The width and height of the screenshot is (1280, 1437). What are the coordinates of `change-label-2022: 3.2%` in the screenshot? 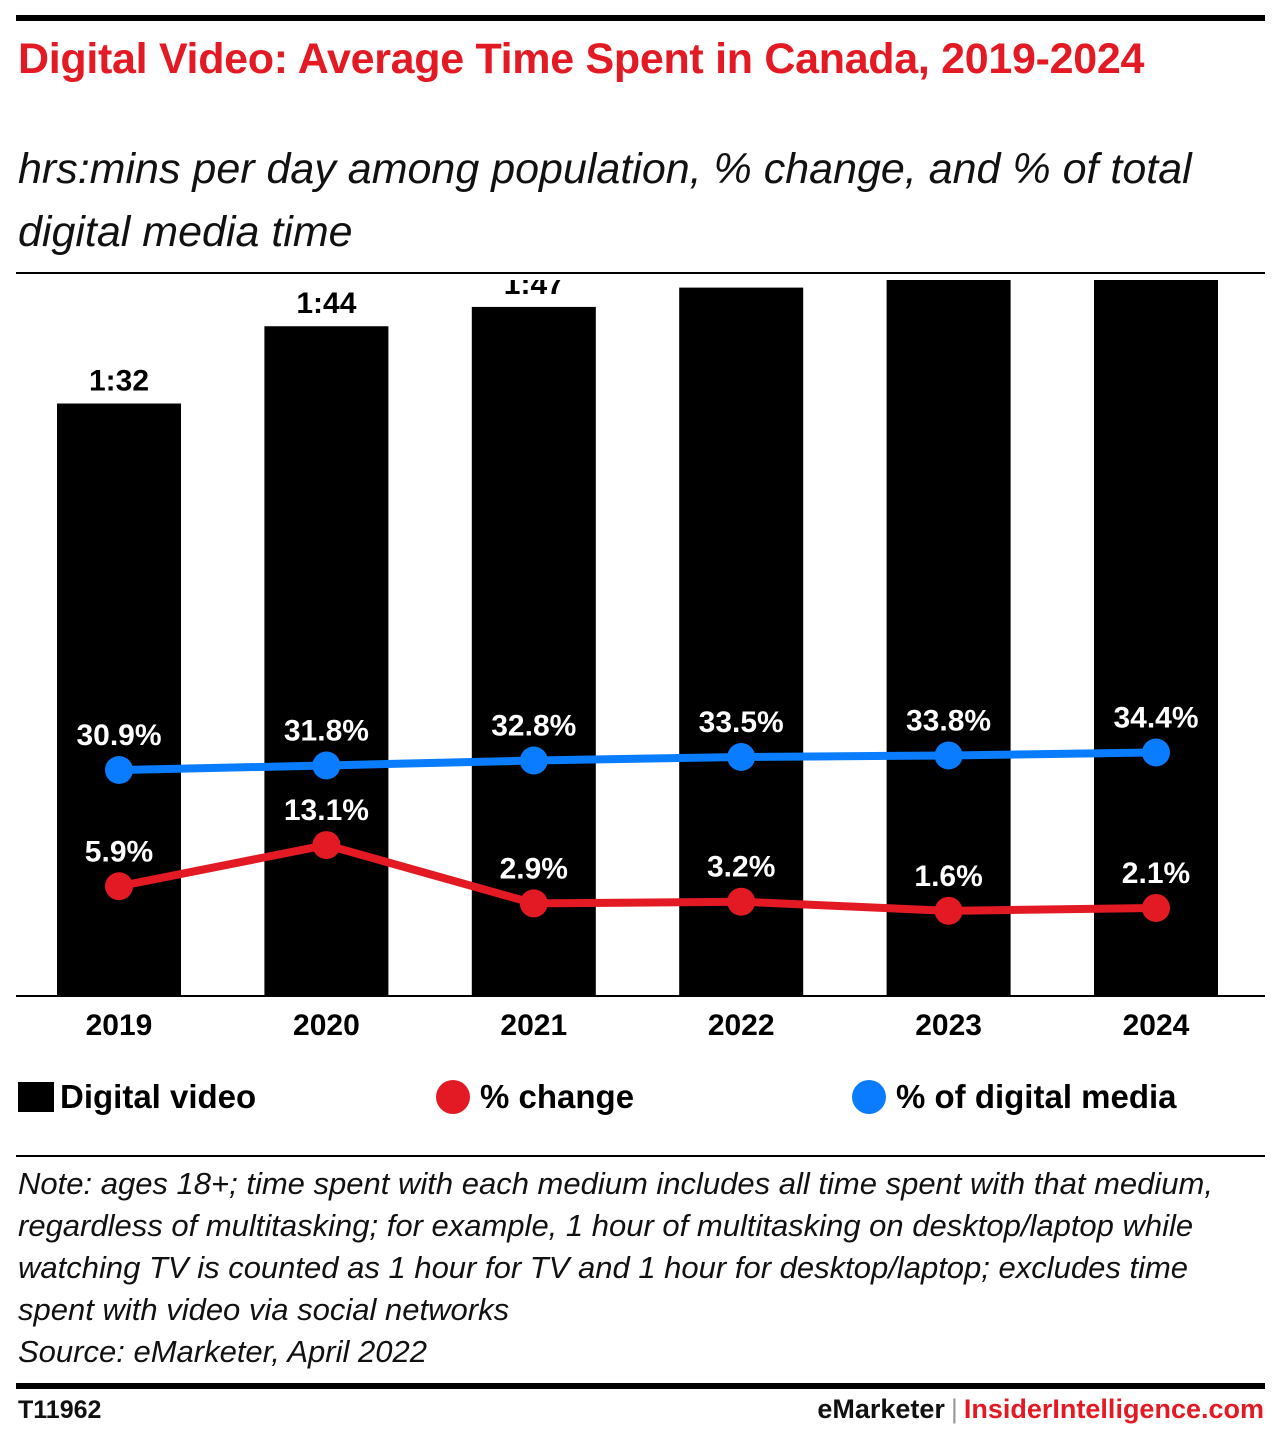 It's located at (741, 867).